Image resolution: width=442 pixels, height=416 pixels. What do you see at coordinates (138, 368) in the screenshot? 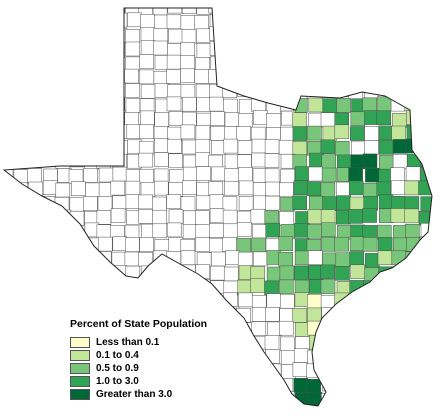
I see `legend-item-0-5-to-0-9: 0.5 to 0.9` at bounding box center [138, 368].